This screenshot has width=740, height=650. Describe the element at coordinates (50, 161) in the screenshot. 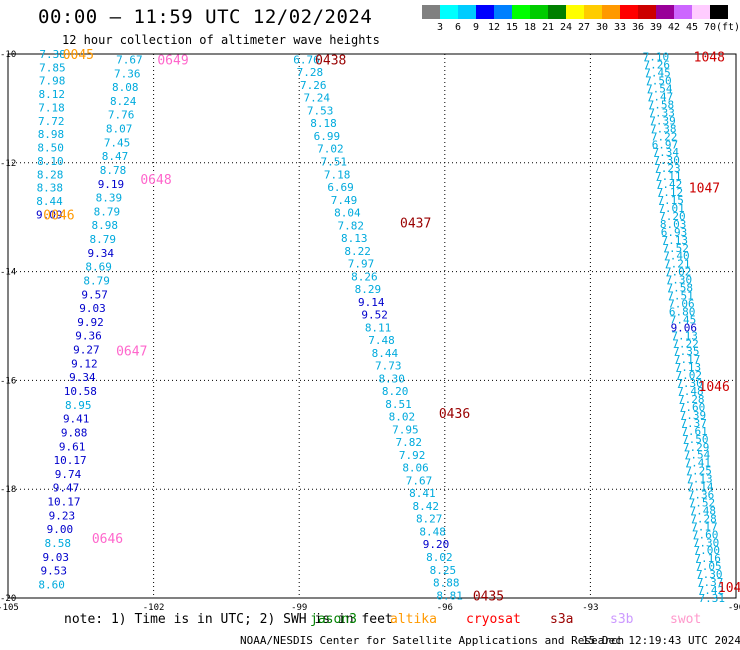

I see `swh-data-label: 8.10` at that location.